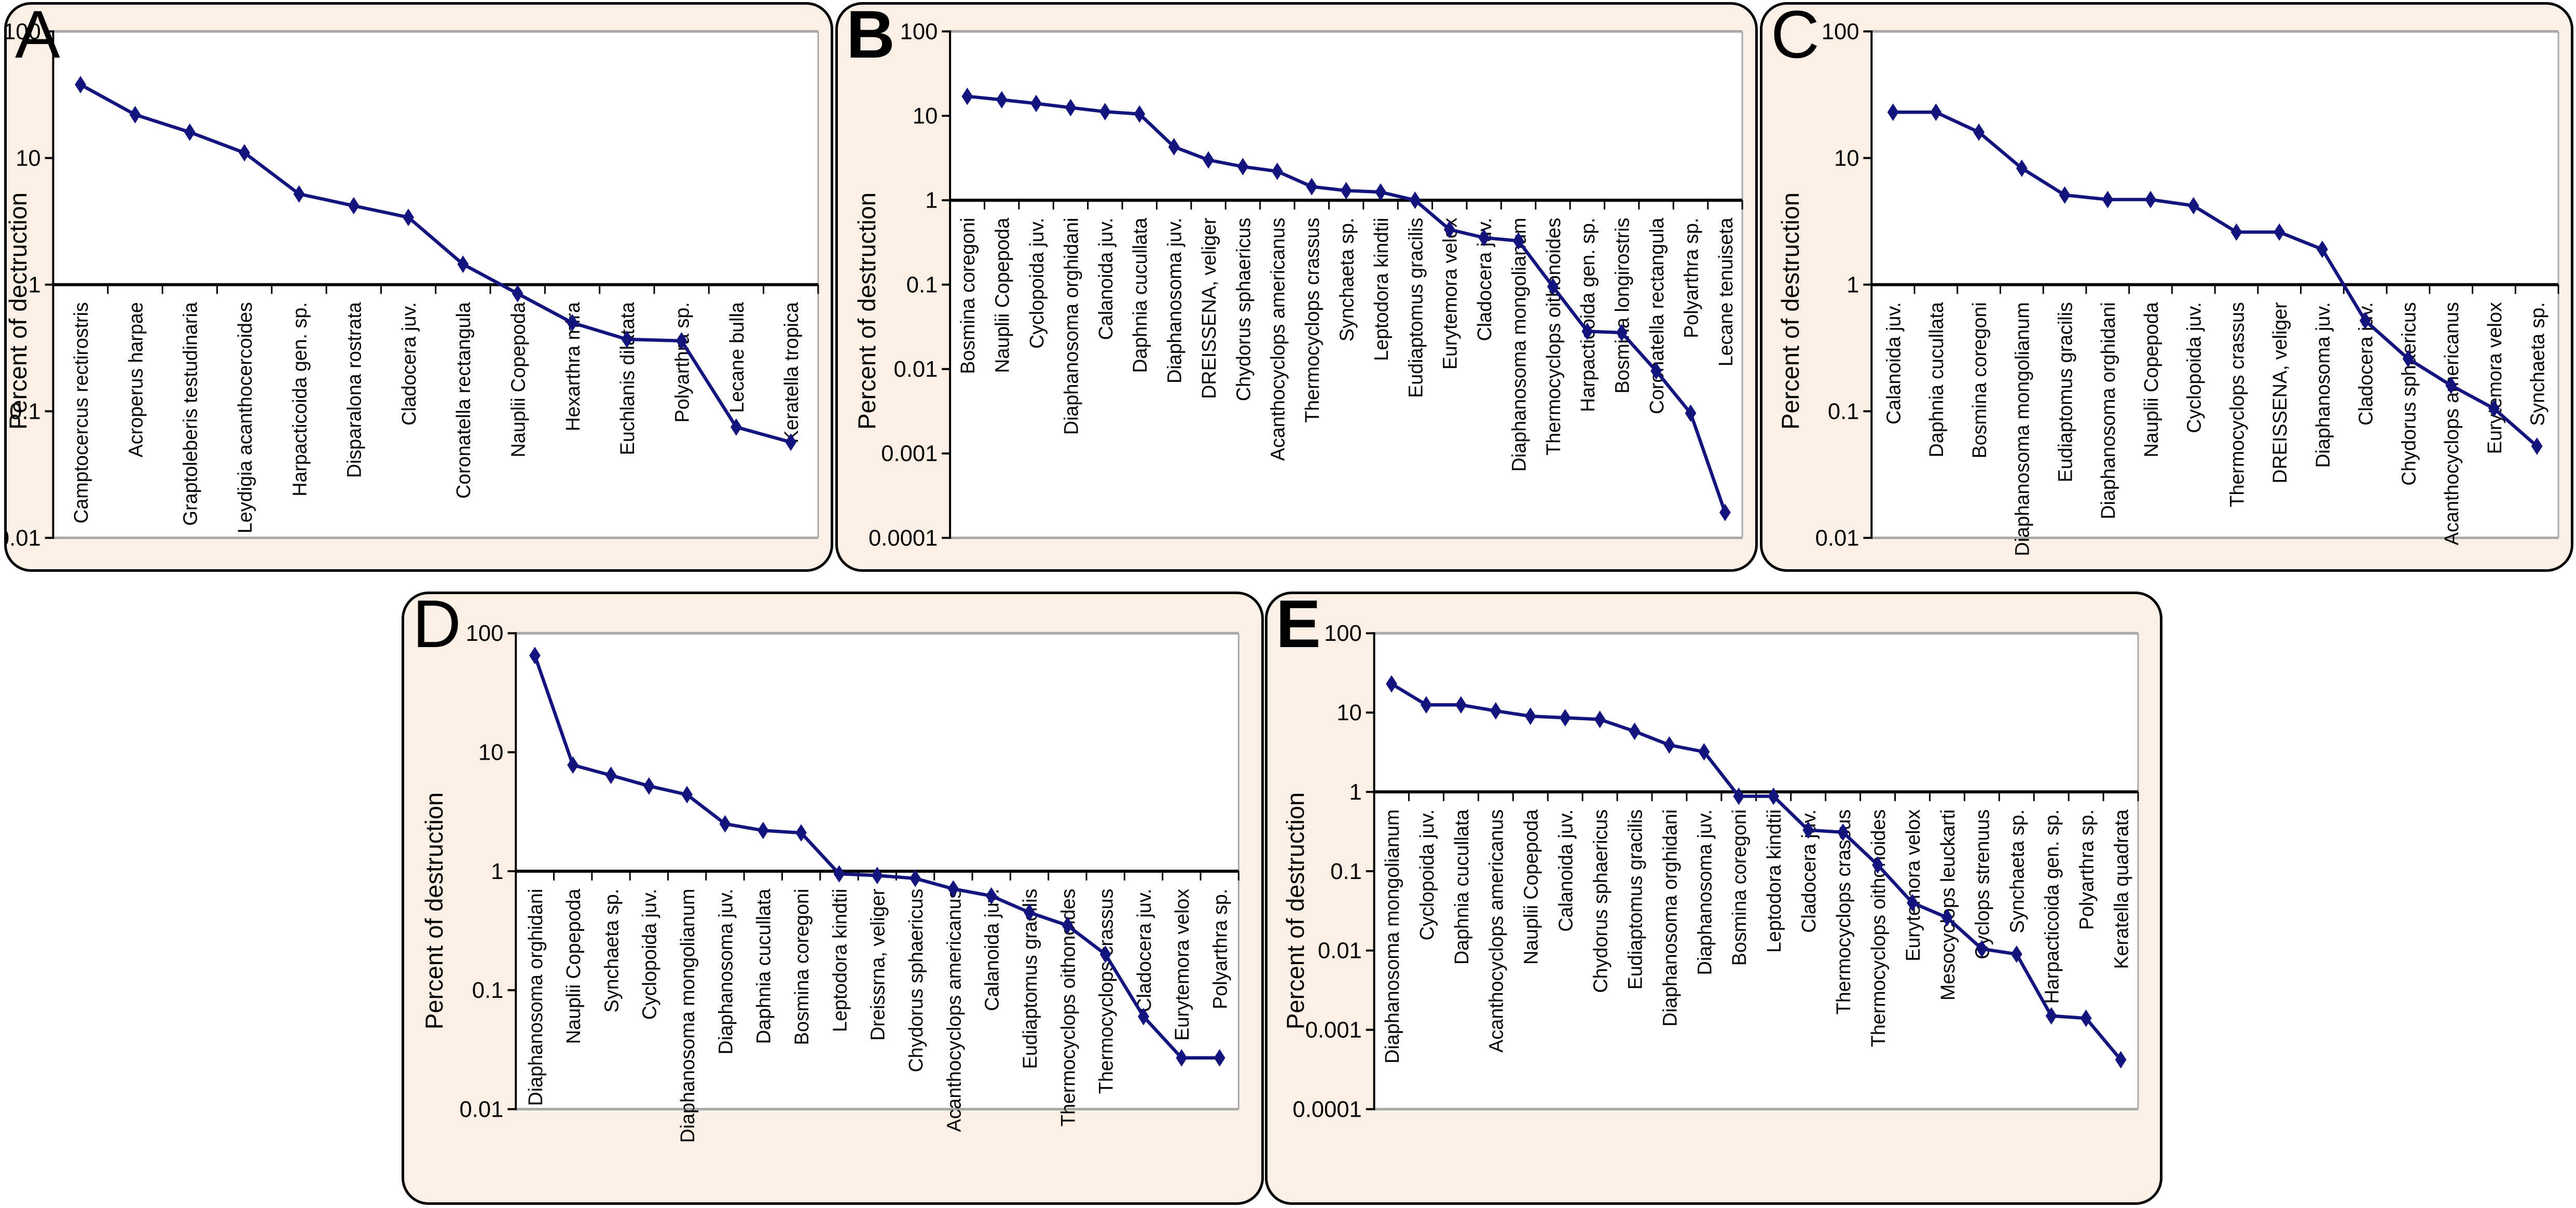  What do you see at coordinates (1220, 949) in the screenshot?
I see `category-label: Polyarthra sp.` at bounding box center [1220, 949].